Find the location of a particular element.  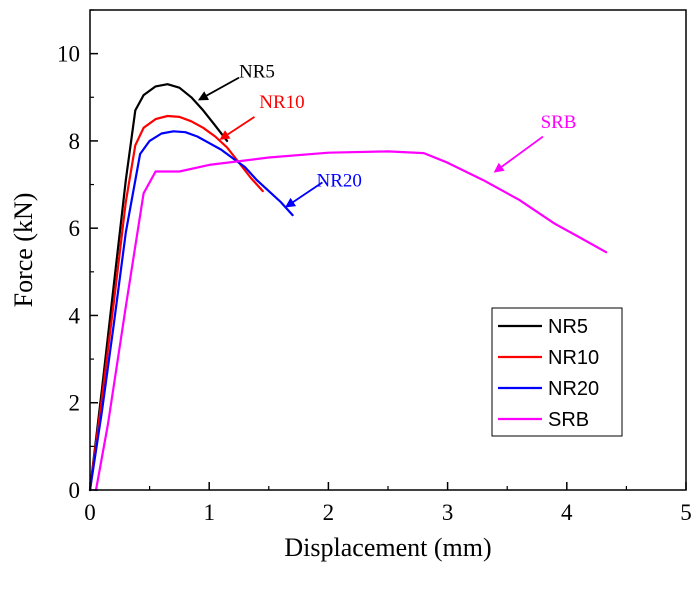

y-tick-label: 2 is located at coordinates (75, 403).